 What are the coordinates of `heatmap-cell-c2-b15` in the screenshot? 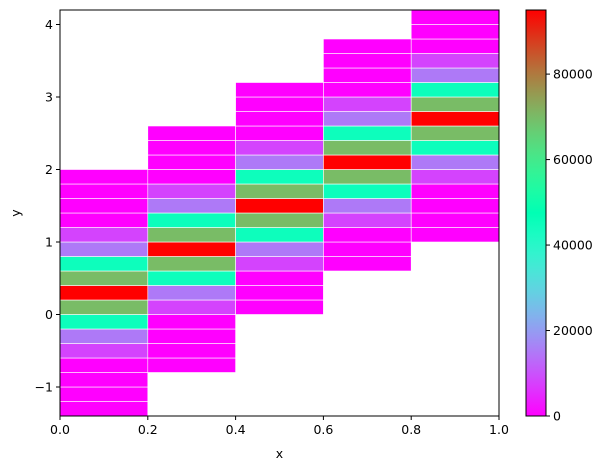 It's located at (279, 90).